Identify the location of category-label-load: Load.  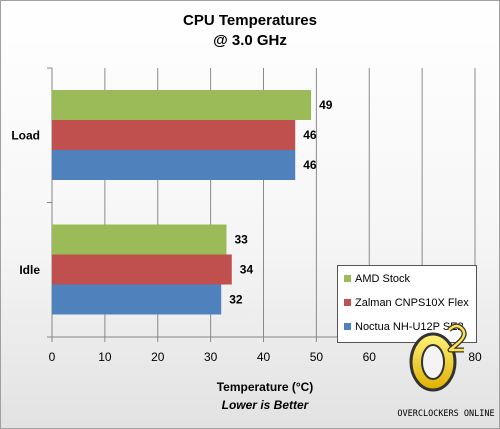
(25, 135).